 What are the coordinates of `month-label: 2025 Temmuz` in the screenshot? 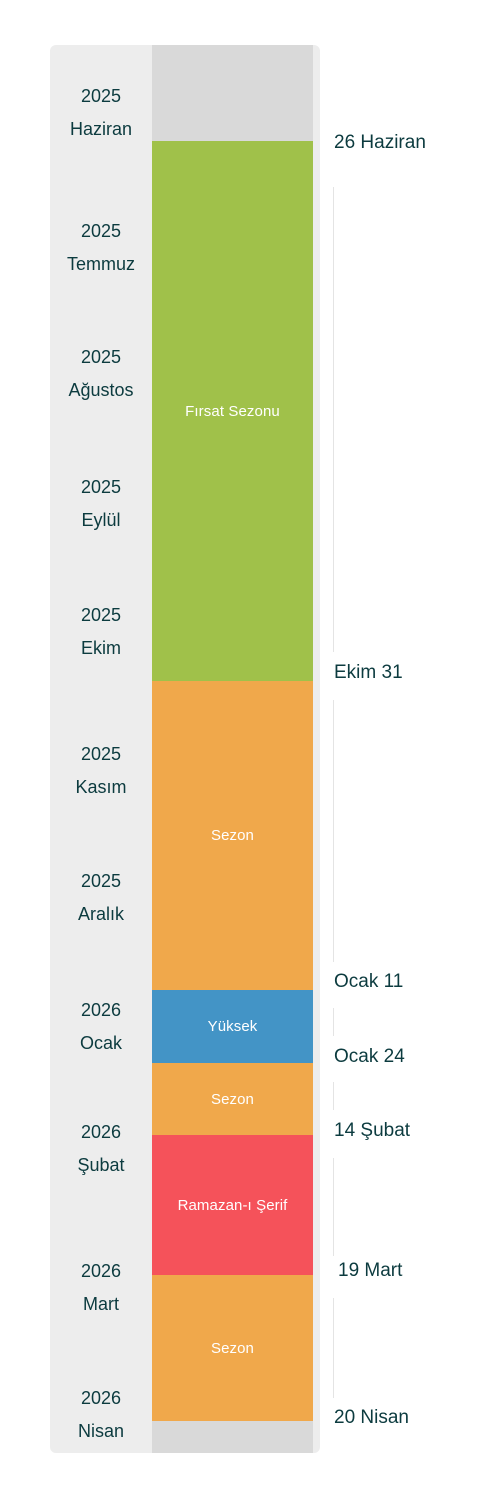 It's located at (101, 248).